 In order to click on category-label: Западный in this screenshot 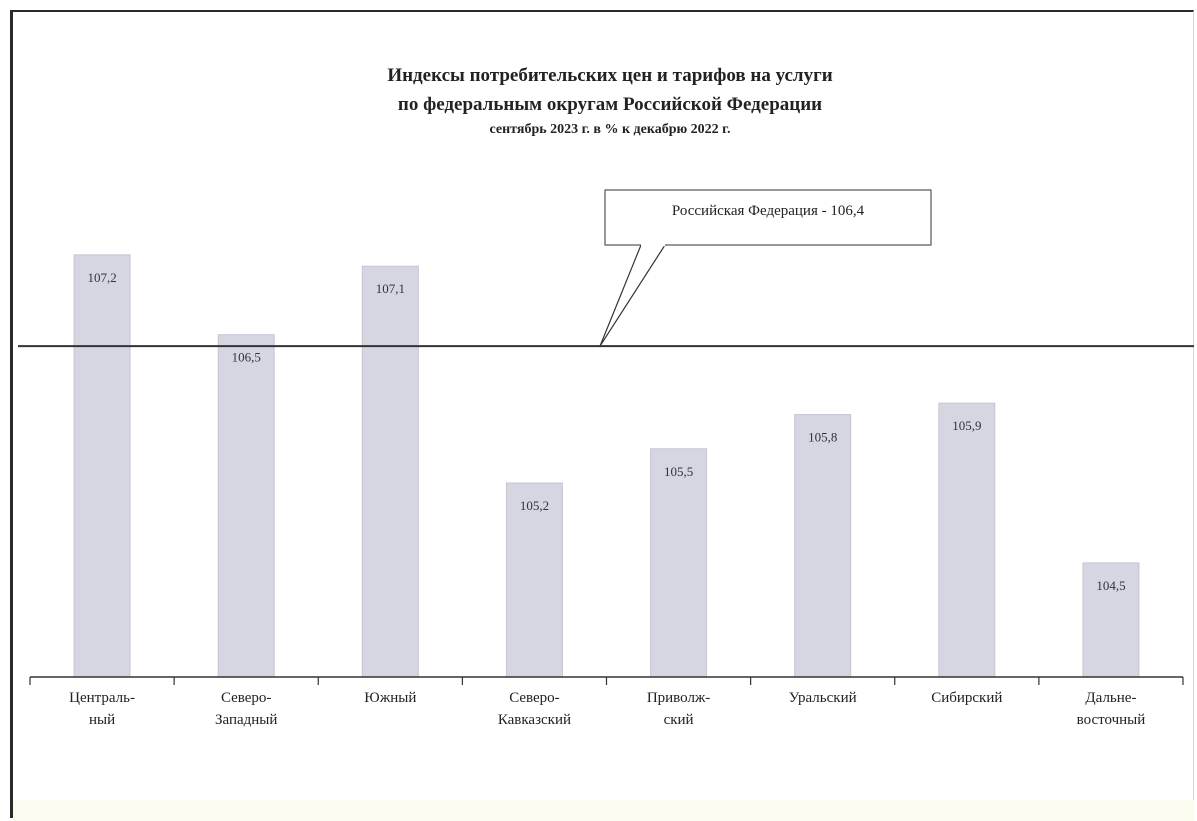, I will do `click(246, 720)`.